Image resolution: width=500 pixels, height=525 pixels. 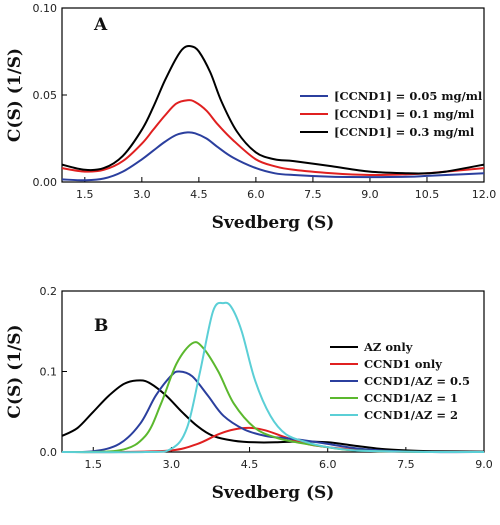 I want to click on y-tick-label: 0.00, so click(x=45, y=182).